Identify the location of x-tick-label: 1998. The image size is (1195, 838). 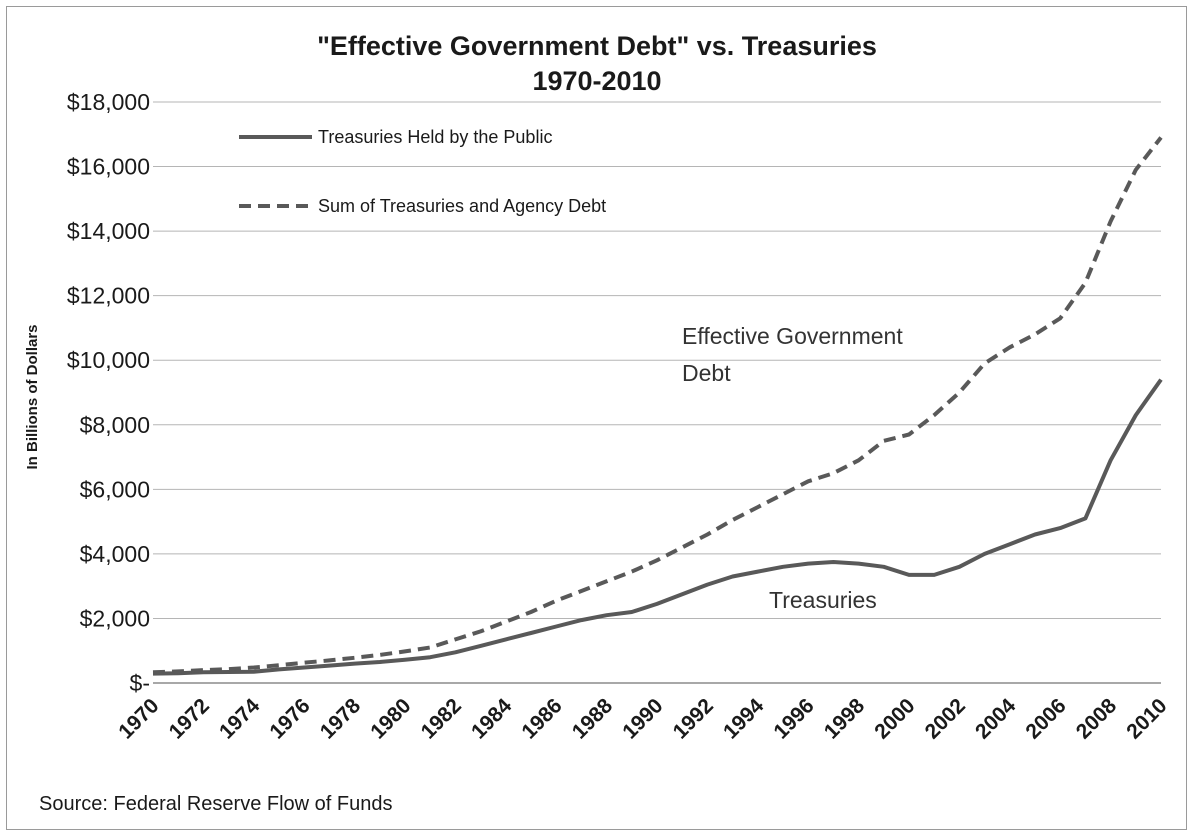
(845, 719).